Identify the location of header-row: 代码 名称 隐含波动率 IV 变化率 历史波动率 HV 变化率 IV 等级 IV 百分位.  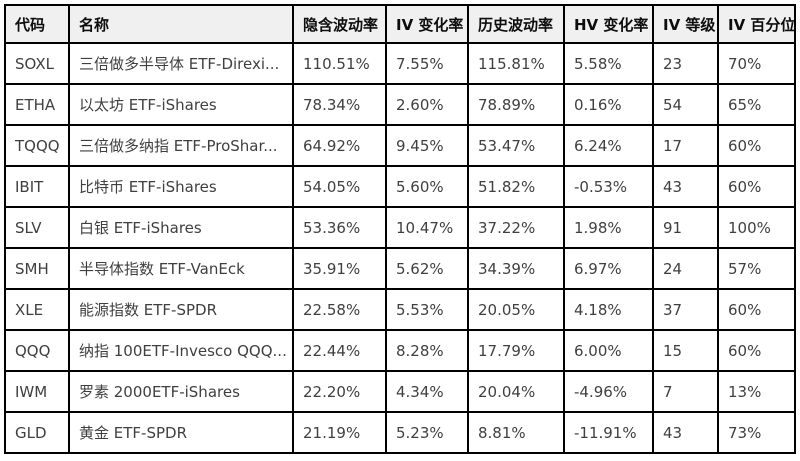
(400, 24).